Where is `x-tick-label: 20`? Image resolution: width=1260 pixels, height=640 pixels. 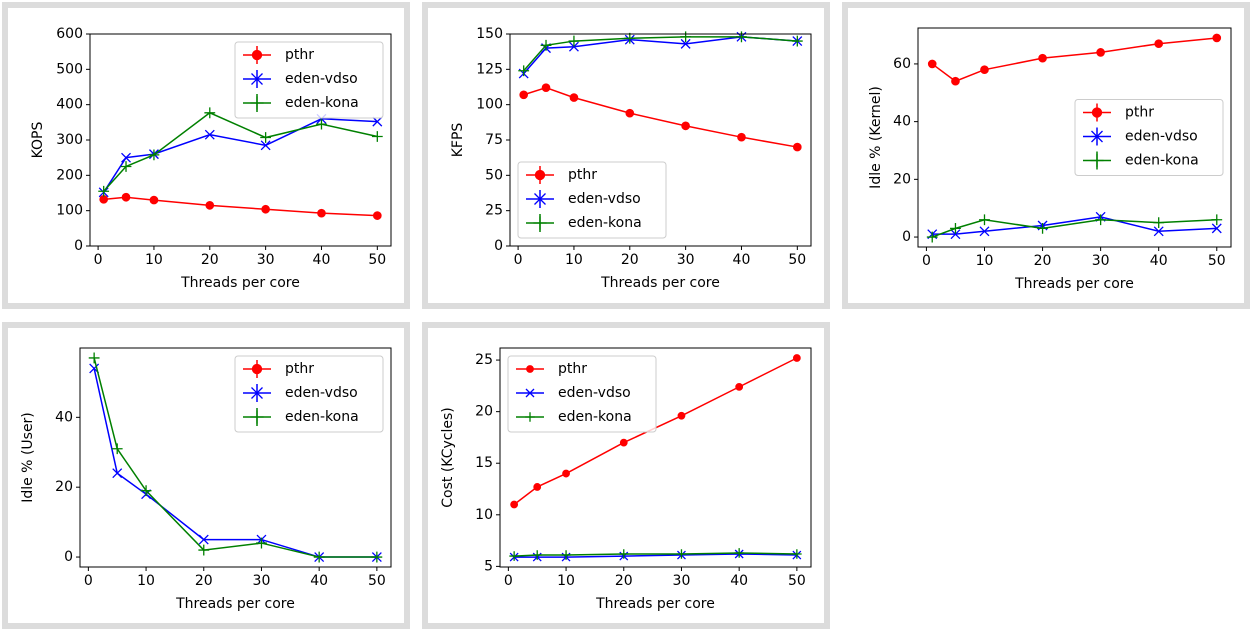
x-tick-label: 20 is located at coordinates (204, 581).